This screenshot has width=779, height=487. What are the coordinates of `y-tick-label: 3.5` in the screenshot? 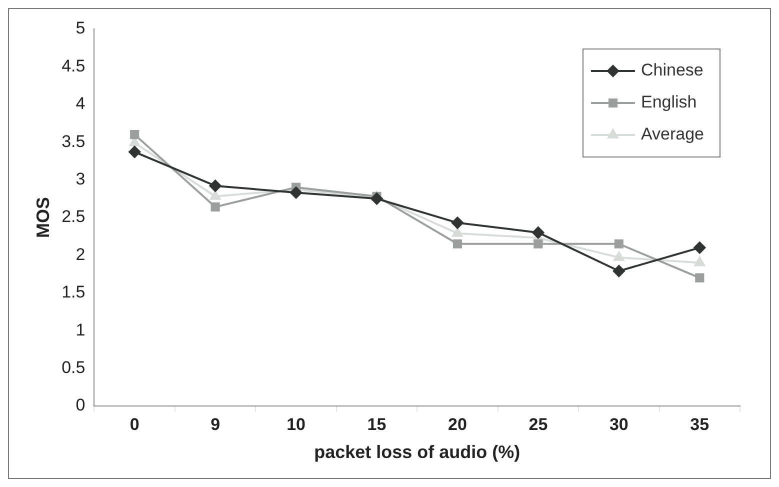 It's located at (74, 141).